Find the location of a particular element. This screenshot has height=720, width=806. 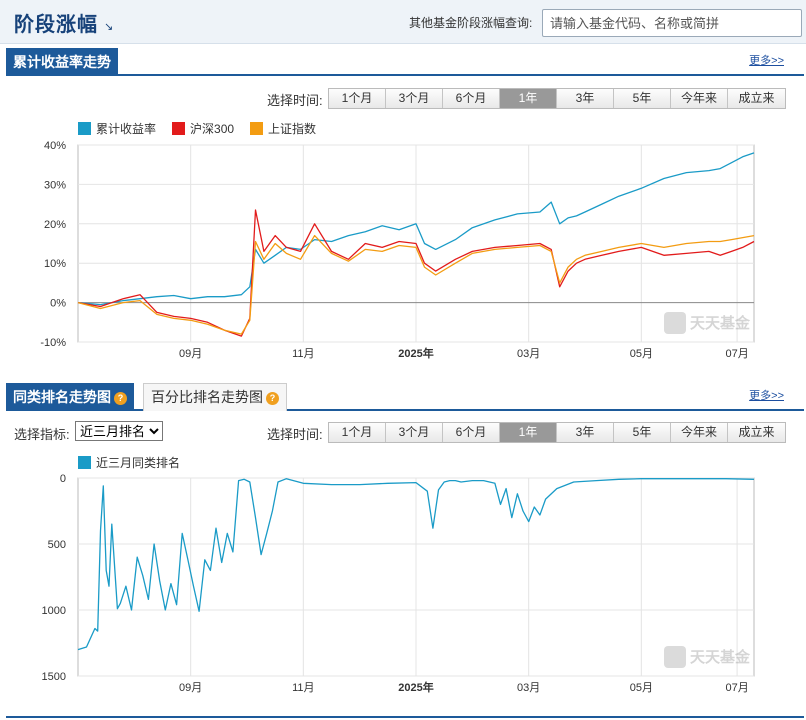

range-ytd-button: 今年来 is located at coordinates (699, 98).